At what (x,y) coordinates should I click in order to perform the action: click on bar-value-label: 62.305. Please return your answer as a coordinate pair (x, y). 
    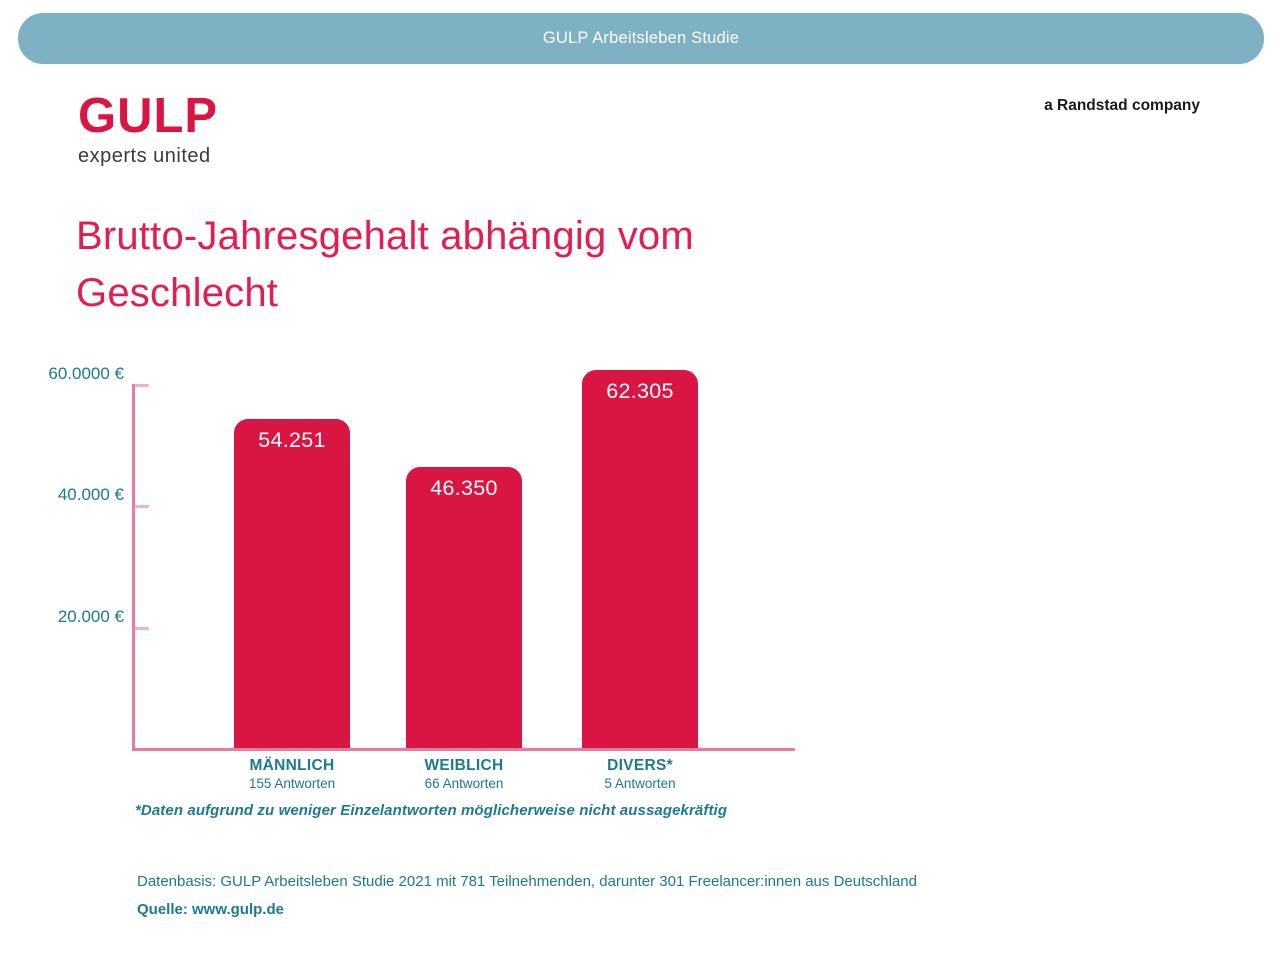
    Looking at the image, I should click on (640, 391).